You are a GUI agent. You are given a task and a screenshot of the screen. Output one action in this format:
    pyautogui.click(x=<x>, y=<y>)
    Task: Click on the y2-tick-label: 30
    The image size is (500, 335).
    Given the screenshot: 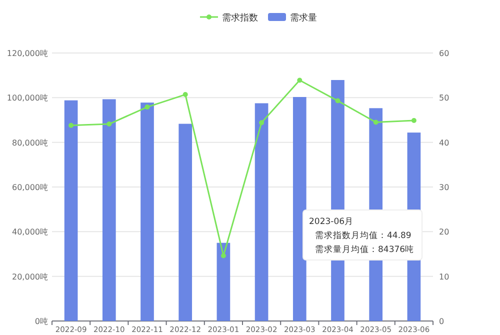 What is the action you would take?
    pyautogui.click(x=444, y=187)
    